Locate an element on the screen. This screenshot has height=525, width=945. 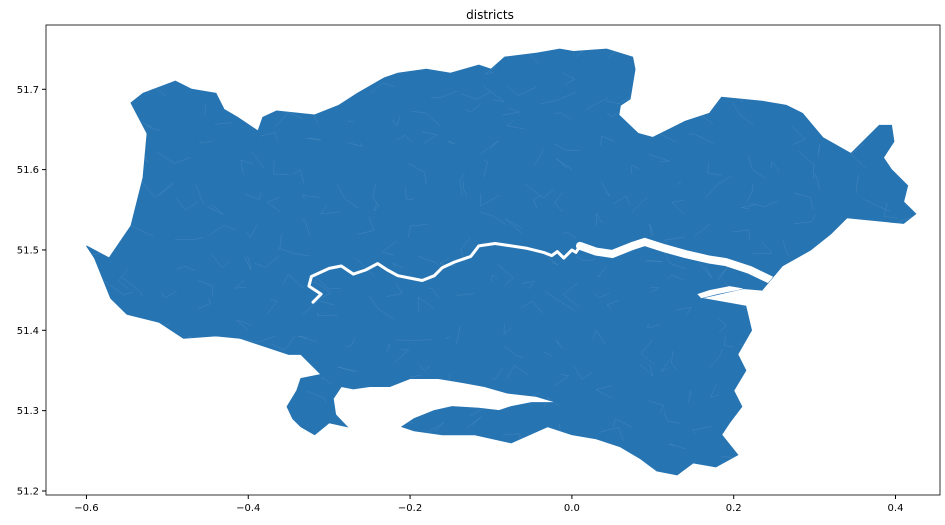
y-tick-label: 51.6 is located at coordinates (28, 170).